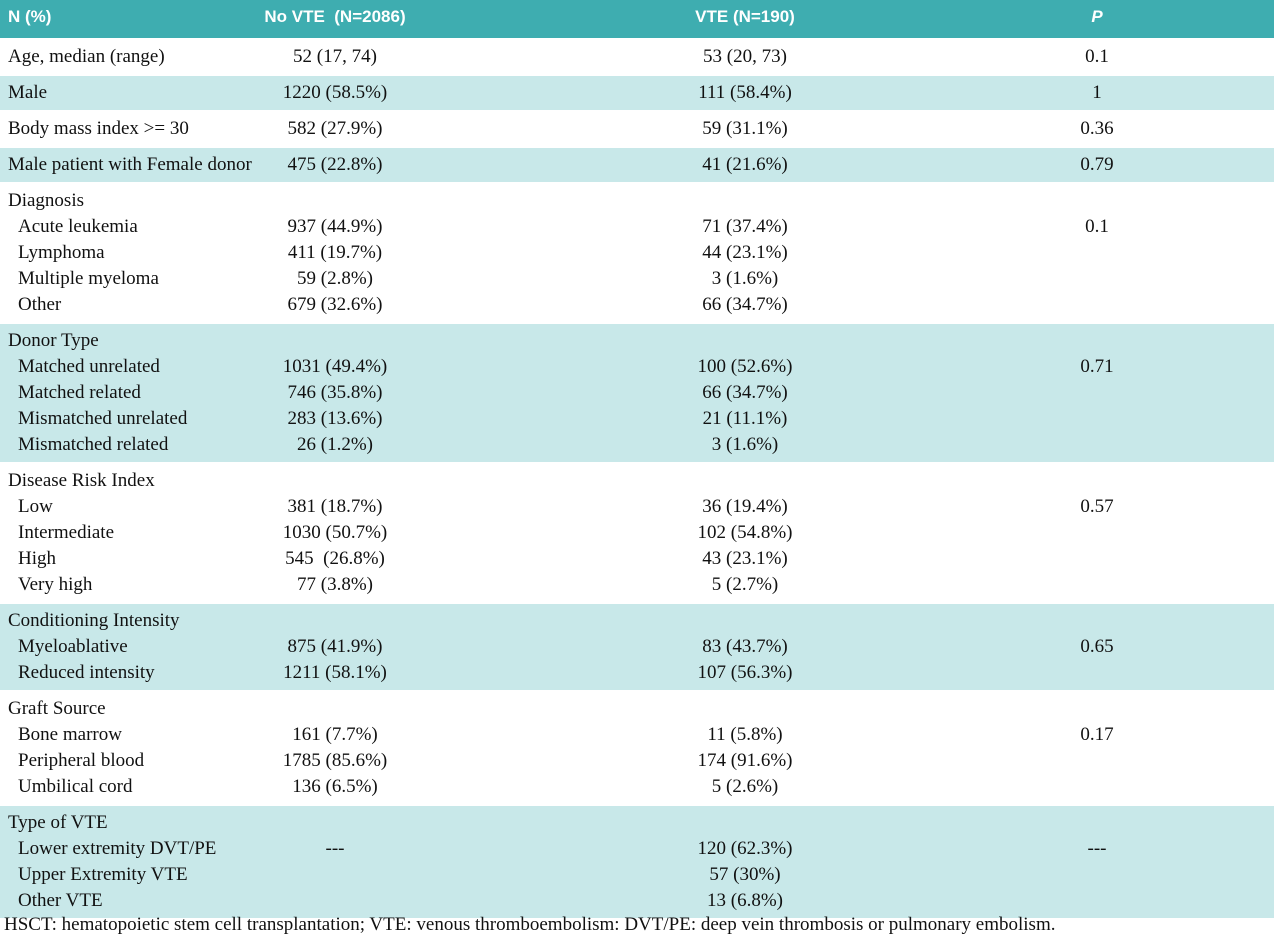  Describe the element at coordinates (335, 128) in the screenshot. I see `table-cell: 582 (27.9%)` at that location.